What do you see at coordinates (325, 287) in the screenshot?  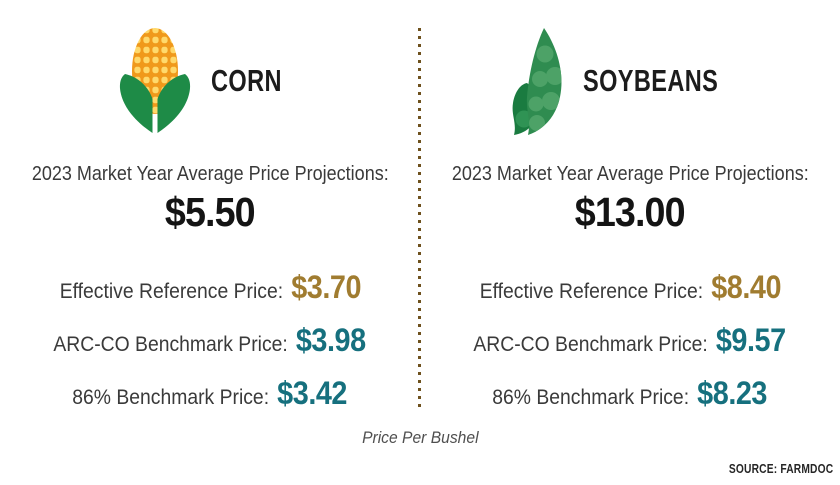 I see `price-value: $3.70` at bounding box center [325, 287].